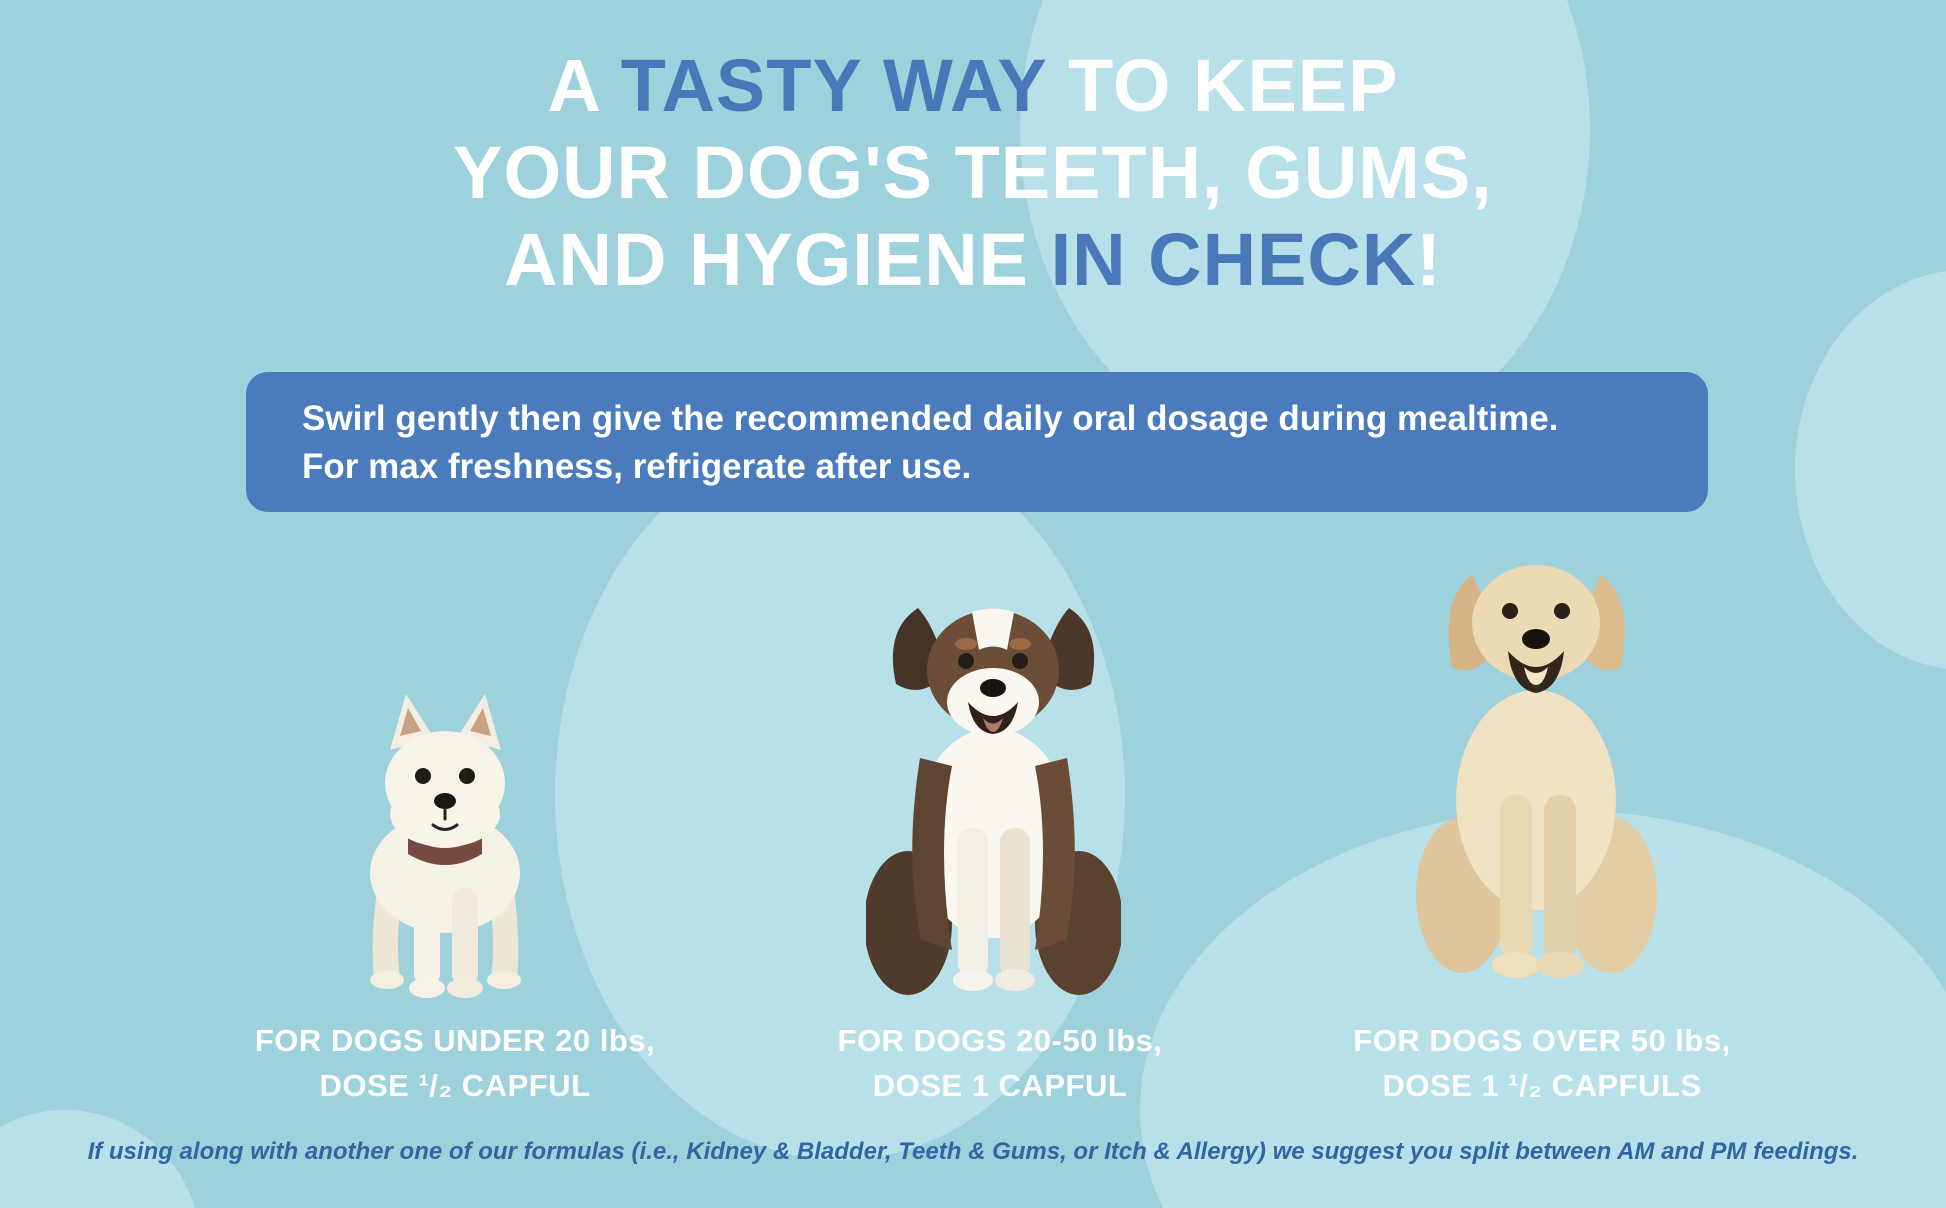 This screenshot has width=1946, height=1208. I want to click on dose-label-small-dogs: FOR DOGS UNDER 20 lbs, DOSE ¹/₂ CAPFUL, so click(455, 1063).